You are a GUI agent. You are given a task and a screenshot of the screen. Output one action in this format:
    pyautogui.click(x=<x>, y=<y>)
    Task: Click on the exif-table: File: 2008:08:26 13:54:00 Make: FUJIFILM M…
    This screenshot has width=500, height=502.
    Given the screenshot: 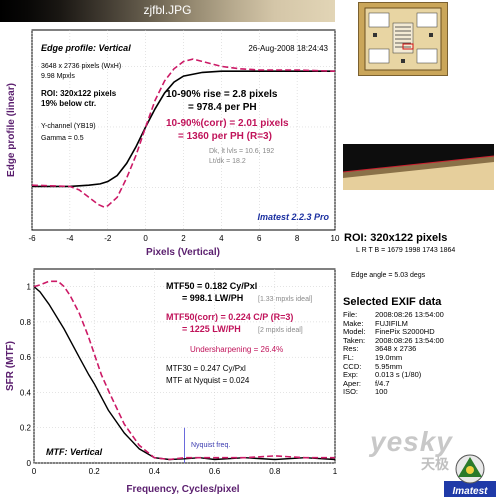 What is the action you would take?
    pyautogui.click(x=393, y=353)
    